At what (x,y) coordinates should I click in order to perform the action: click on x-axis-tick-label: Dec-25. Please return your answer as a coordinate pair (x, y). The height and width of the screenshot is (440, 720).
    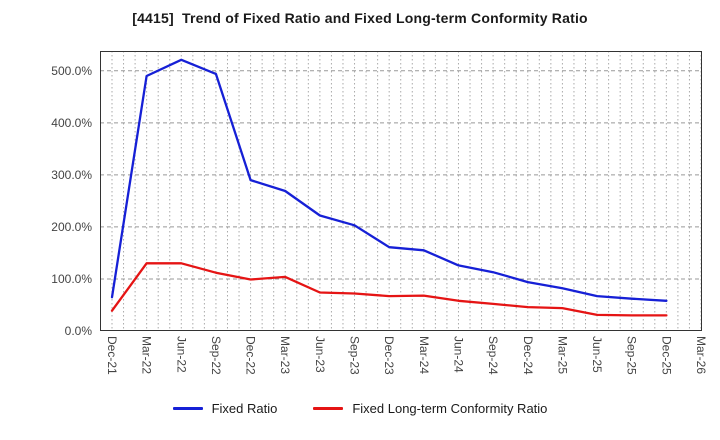
    Looking at the image, I should click on (666, 355).